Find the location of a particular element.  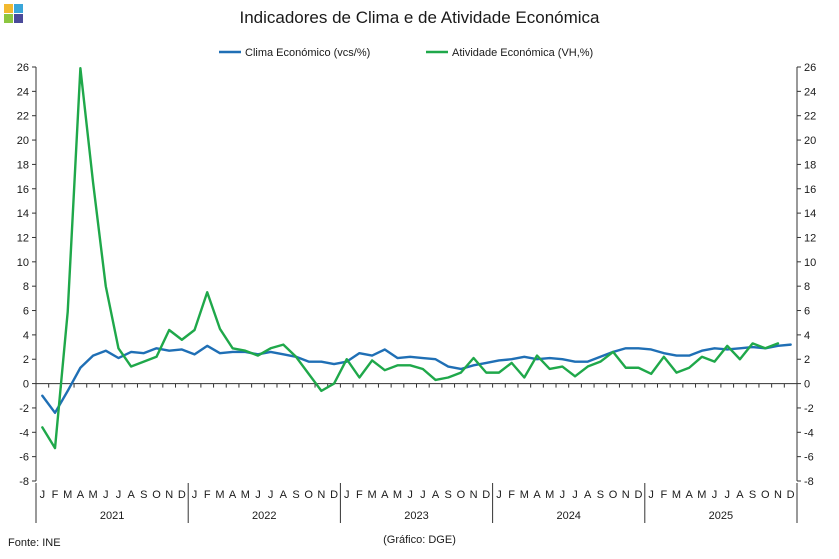

y-tick-label-right: -4 is located at coordinates (809, 433).